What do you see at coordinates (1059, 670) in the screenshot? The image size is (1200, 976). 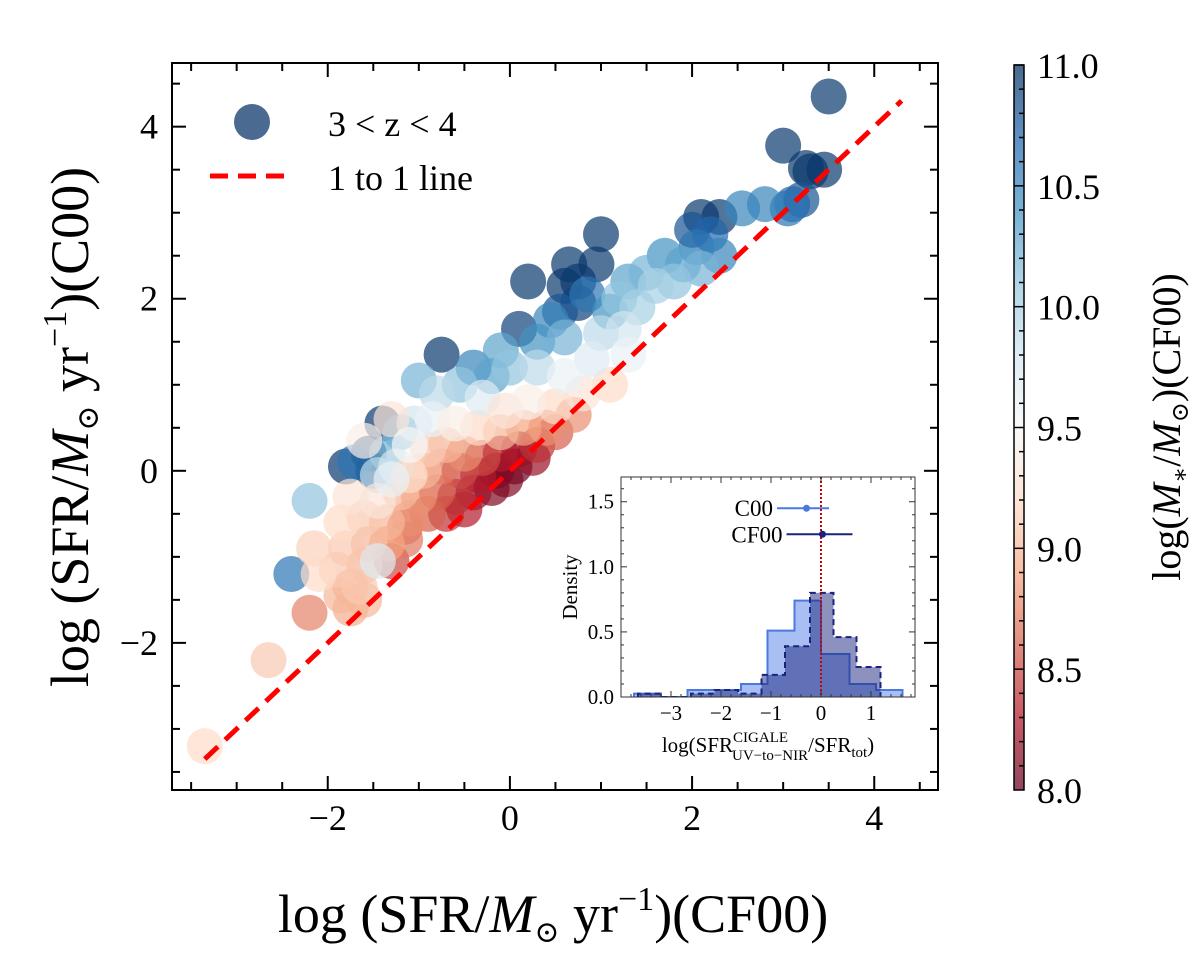 I see `colorbar-tick-label: 8.5` at bounding box center [1059, 670].